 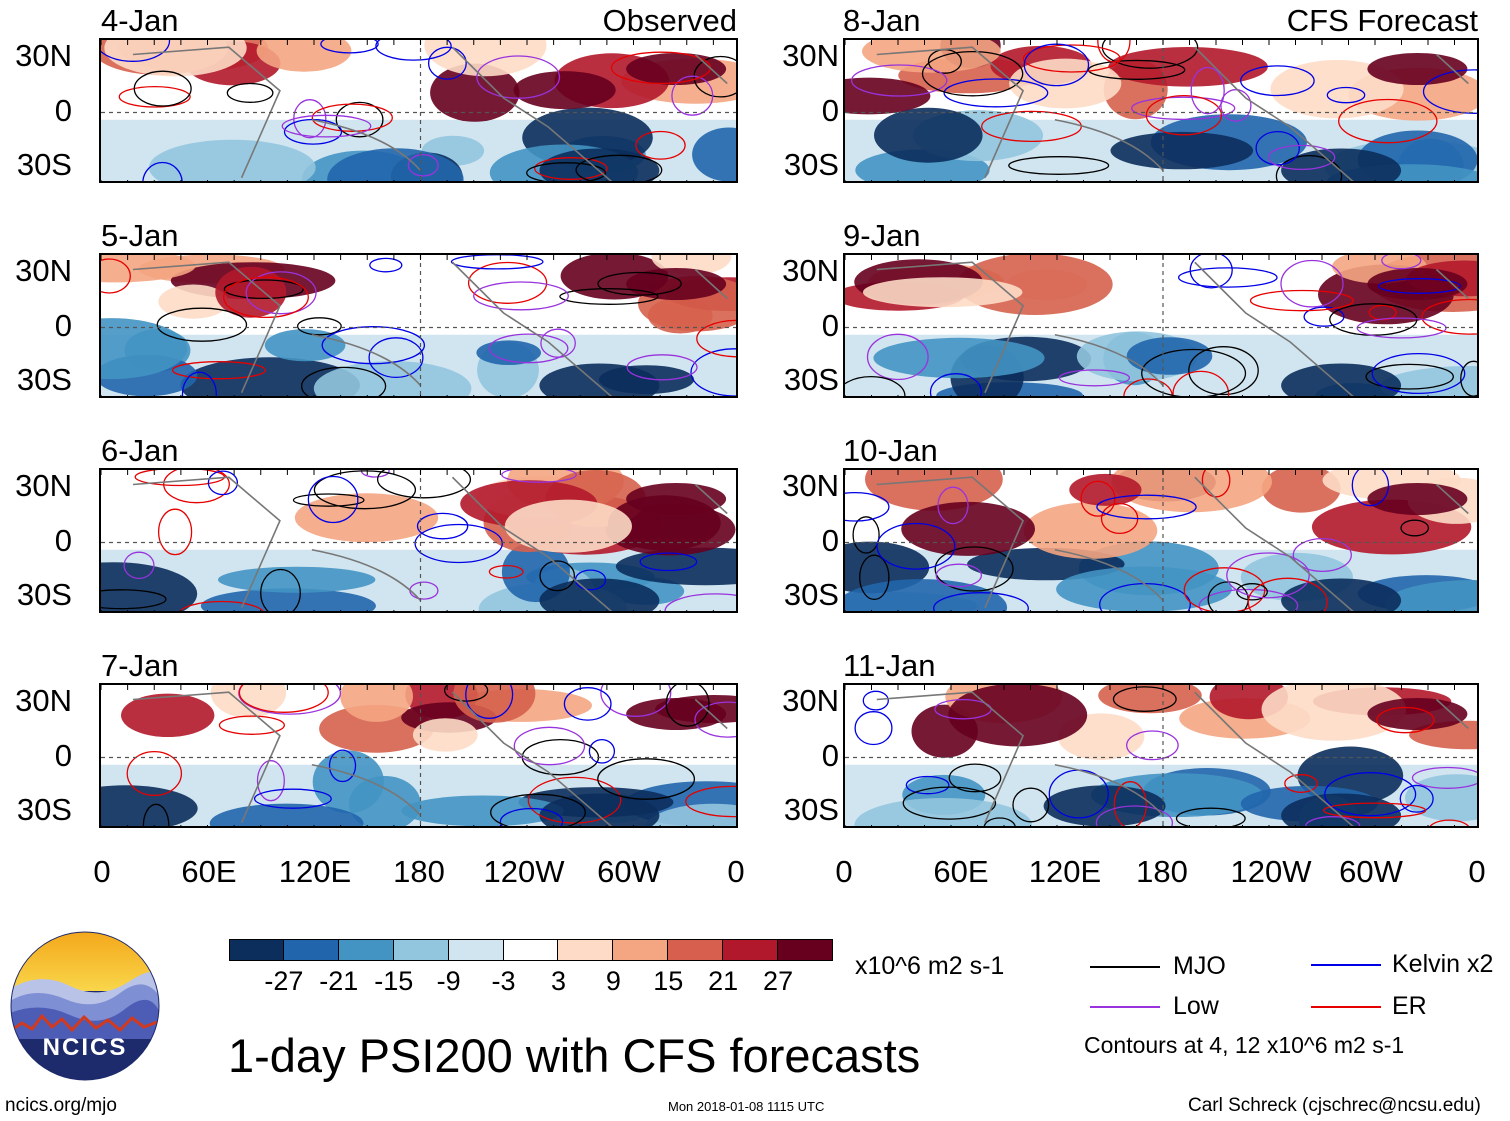 What do you see at coordinates (1382, 20) in the screenshot?
I see `cfs-forecast-label: CFS Forecast` at bounding box center [1382, 20].